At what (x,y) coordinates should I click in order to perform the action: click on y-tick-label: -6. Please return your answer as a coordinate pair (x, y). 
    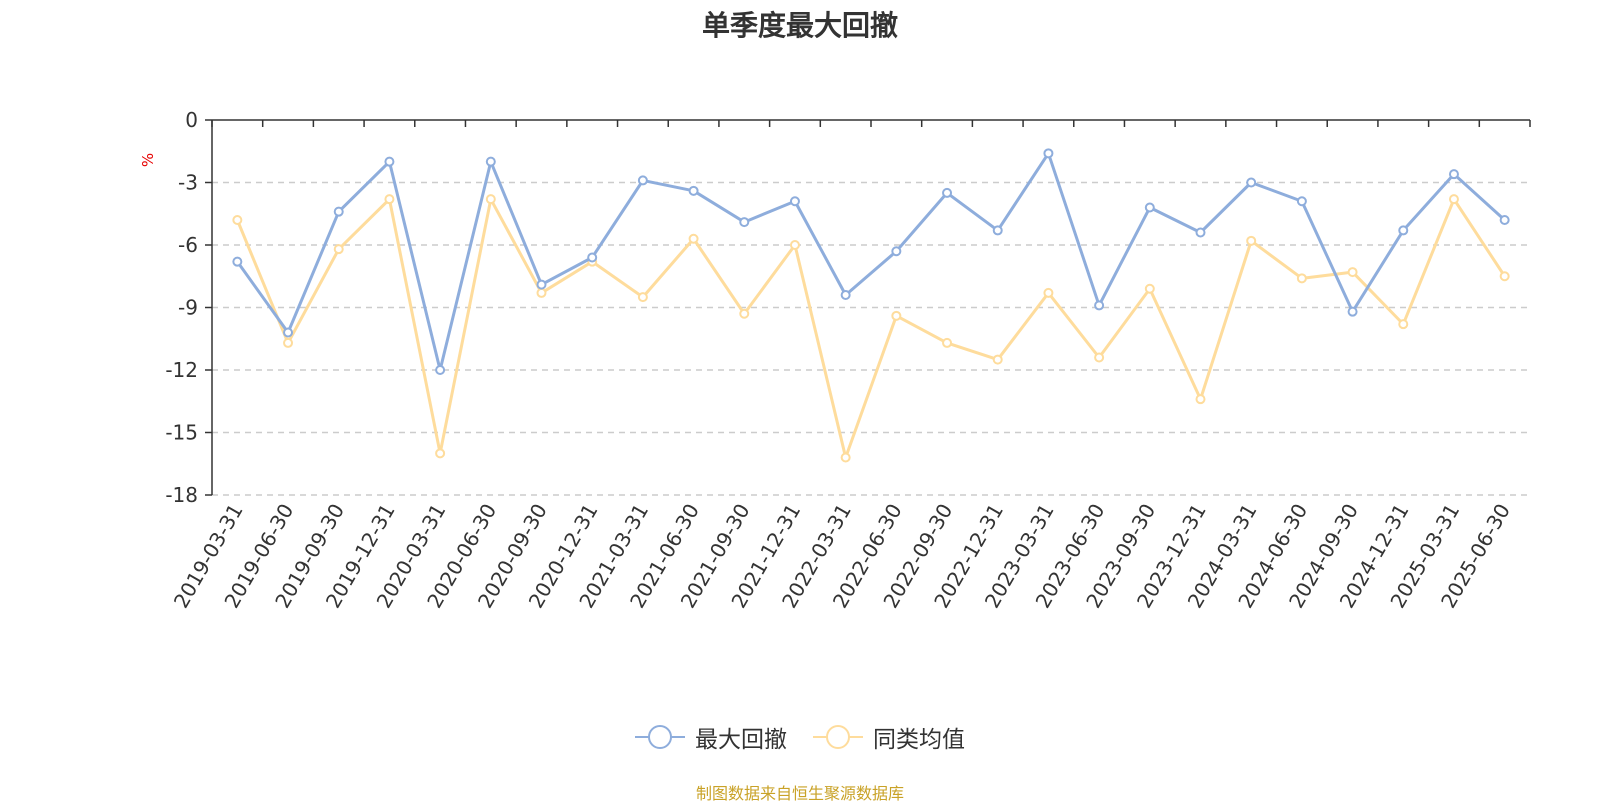
    Looking at the image, I should click on (188, 245).